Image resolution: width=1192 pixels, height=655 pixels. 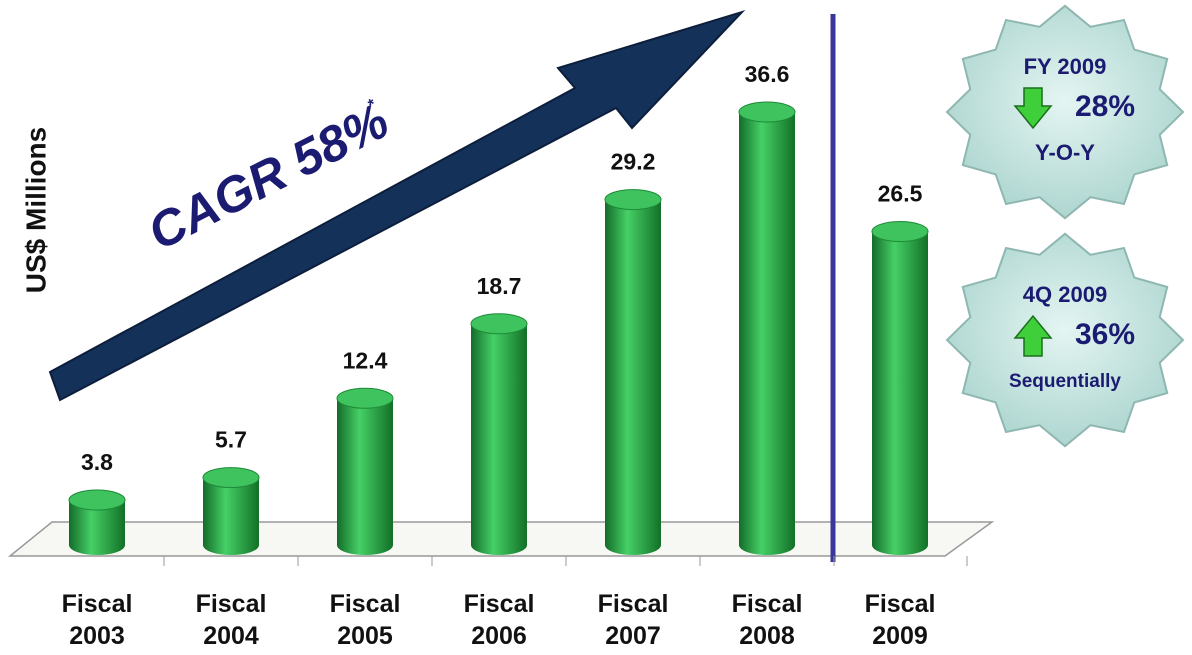 I want to click on badge-title: FY 2009, so click(x=1065, y=66).